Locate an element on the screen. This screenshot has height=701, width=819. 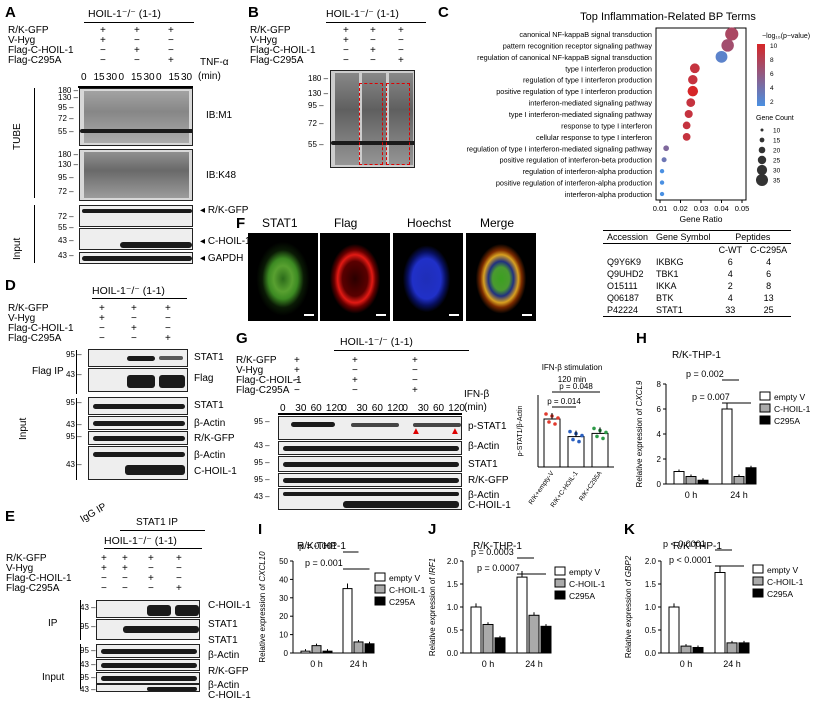
panel-d-blot-actin-choil is located at coordinates (138, 463).